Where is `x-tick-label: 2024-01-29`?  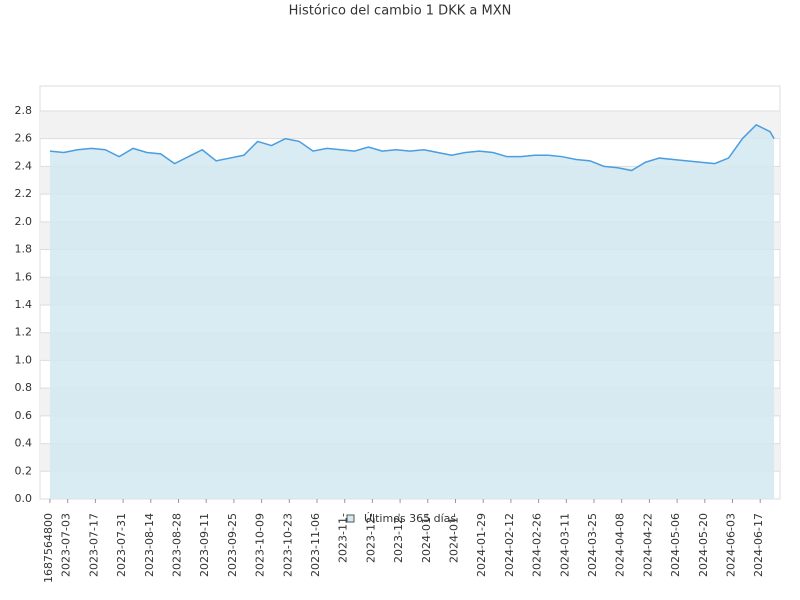
x-tick-label: 2024-01-29 is located at coordinates (481, 545).